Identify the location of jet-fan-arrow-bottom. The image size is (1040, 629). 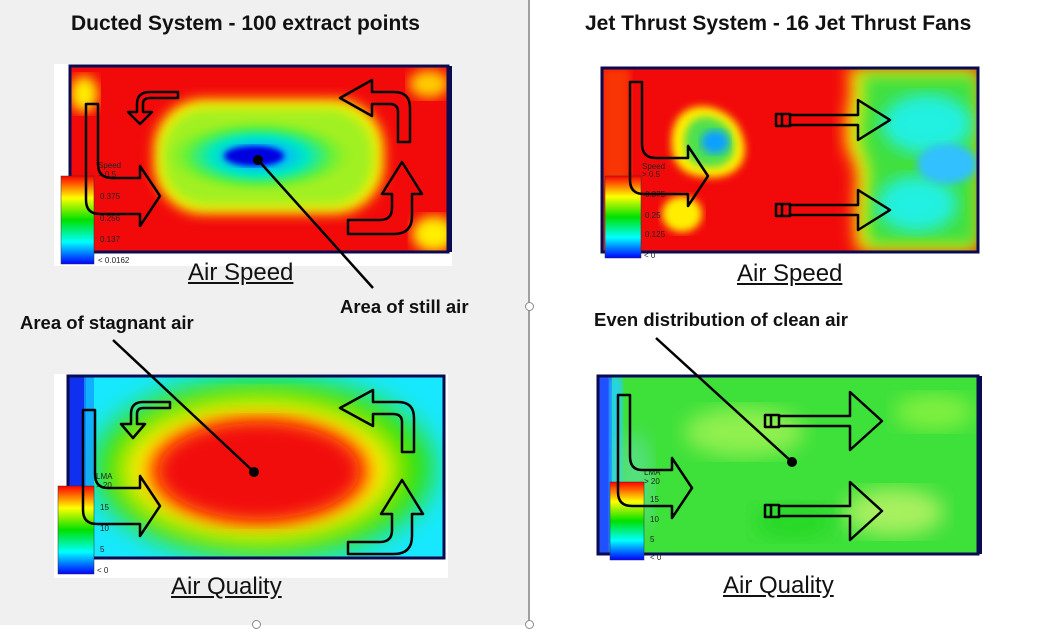
(833, 210).